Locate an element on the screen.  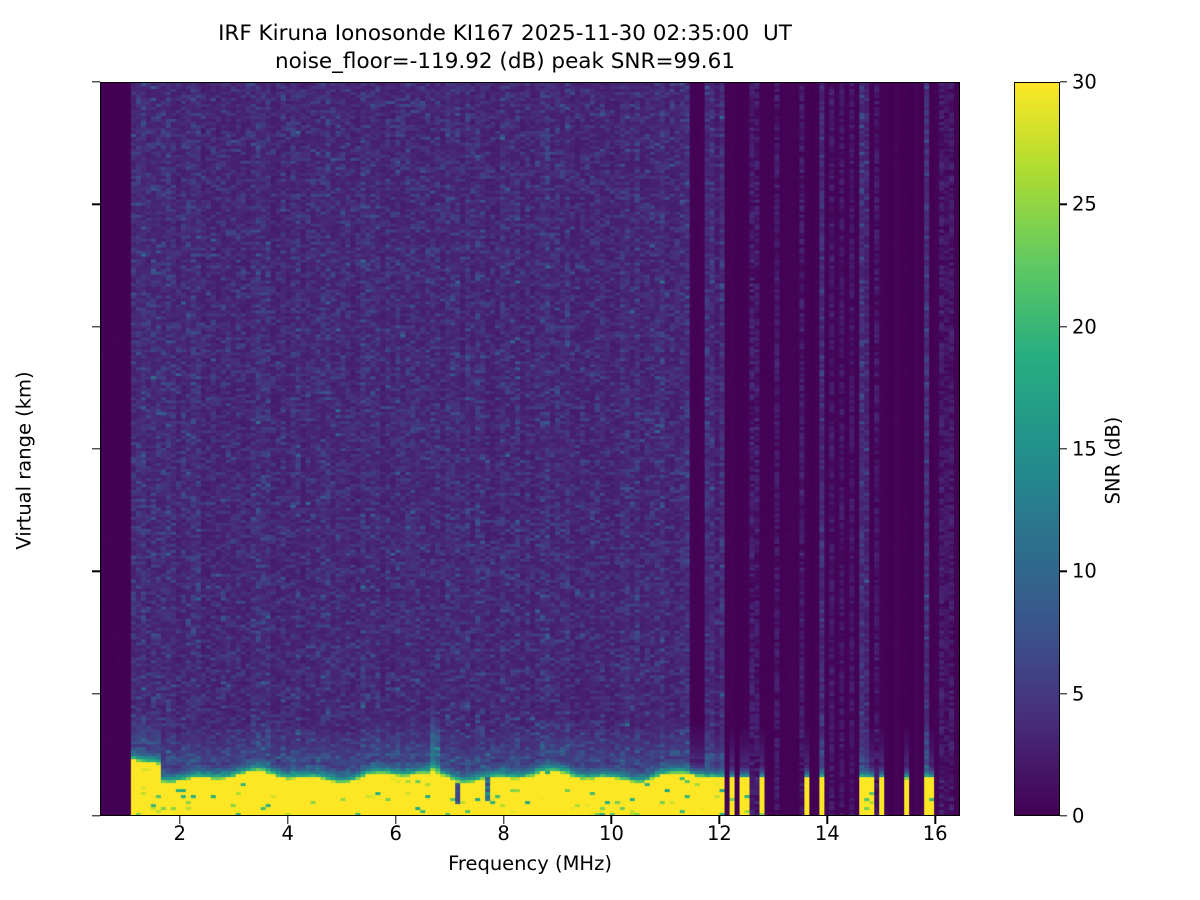
x-axis-label: Frequency (MHz) is located at coordinates (530, 863).